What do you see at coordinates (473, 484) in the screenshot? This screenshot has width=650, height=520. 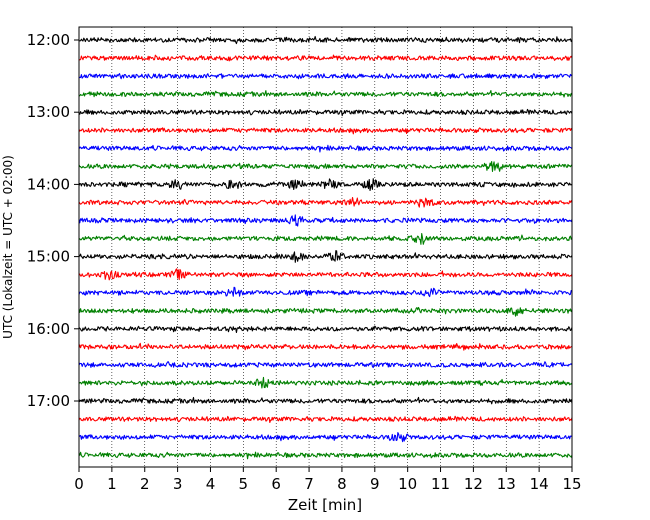 I see `x-tick-label: 12` at bounding box center [473, 484].